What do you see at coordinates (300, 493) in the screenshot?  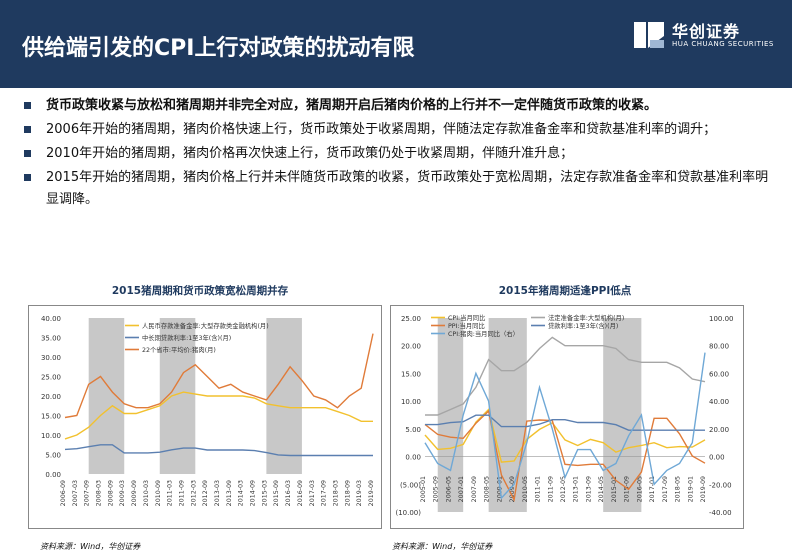 I see `x-tick-label: 2016-09` at bounding box center [300, 493].